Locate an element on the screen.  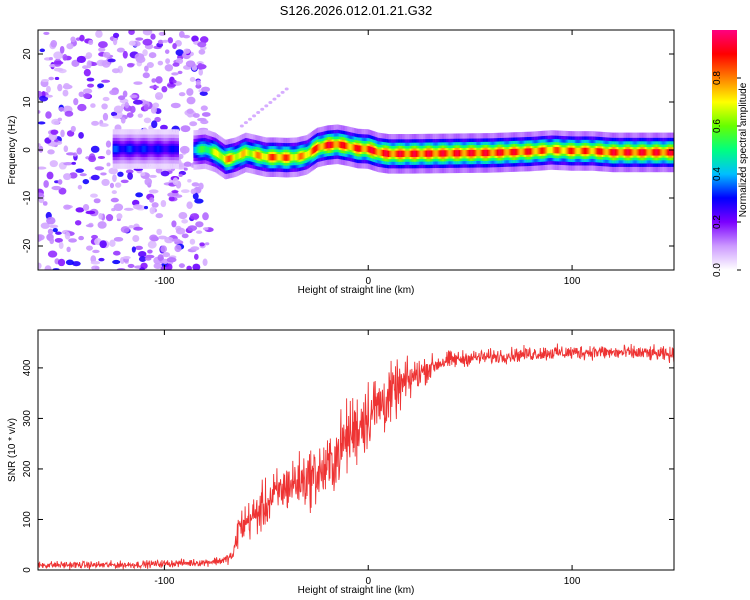
spectrogram-x-tick-label: 0 is located at coordinates (368, 281).